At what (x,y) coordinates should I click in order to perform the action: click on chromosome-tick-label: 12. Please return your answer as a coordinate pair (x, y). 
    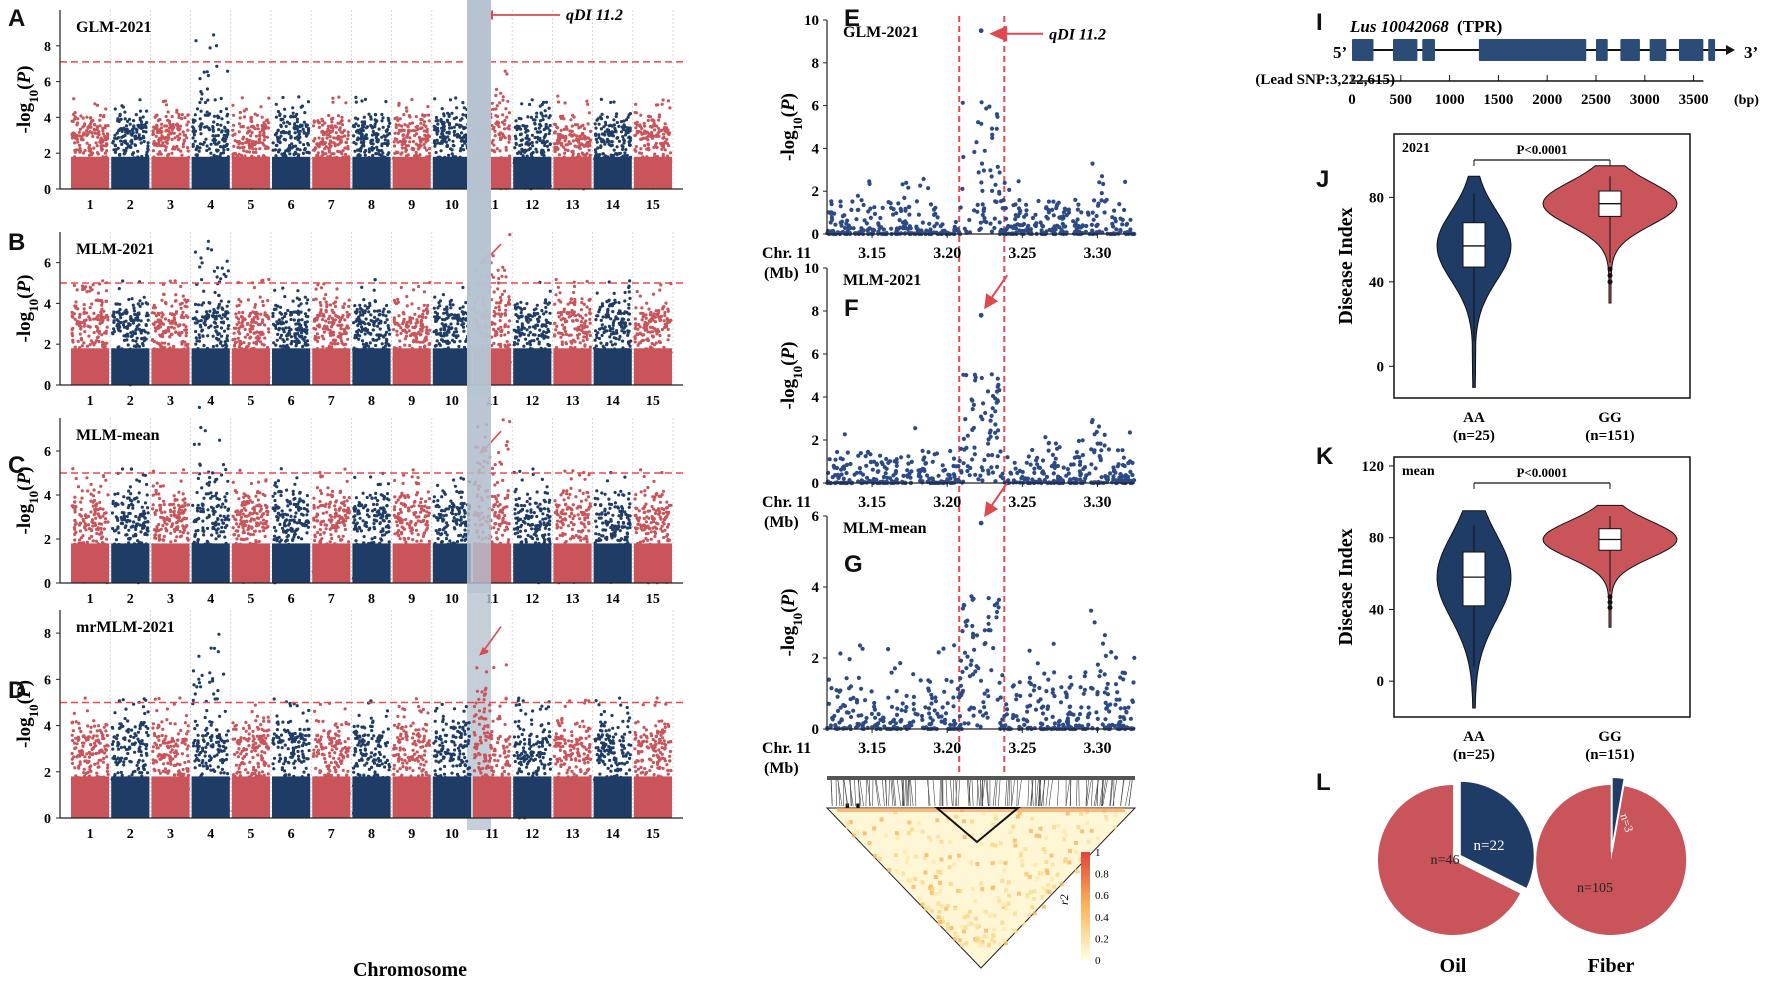
    Looking at the image, I should click on (532, 205).